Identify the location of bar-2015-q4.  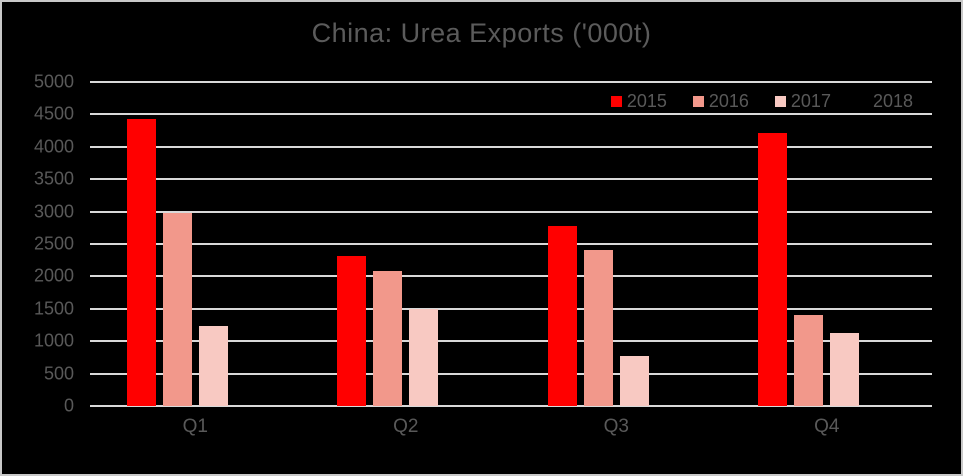
(773, 269).